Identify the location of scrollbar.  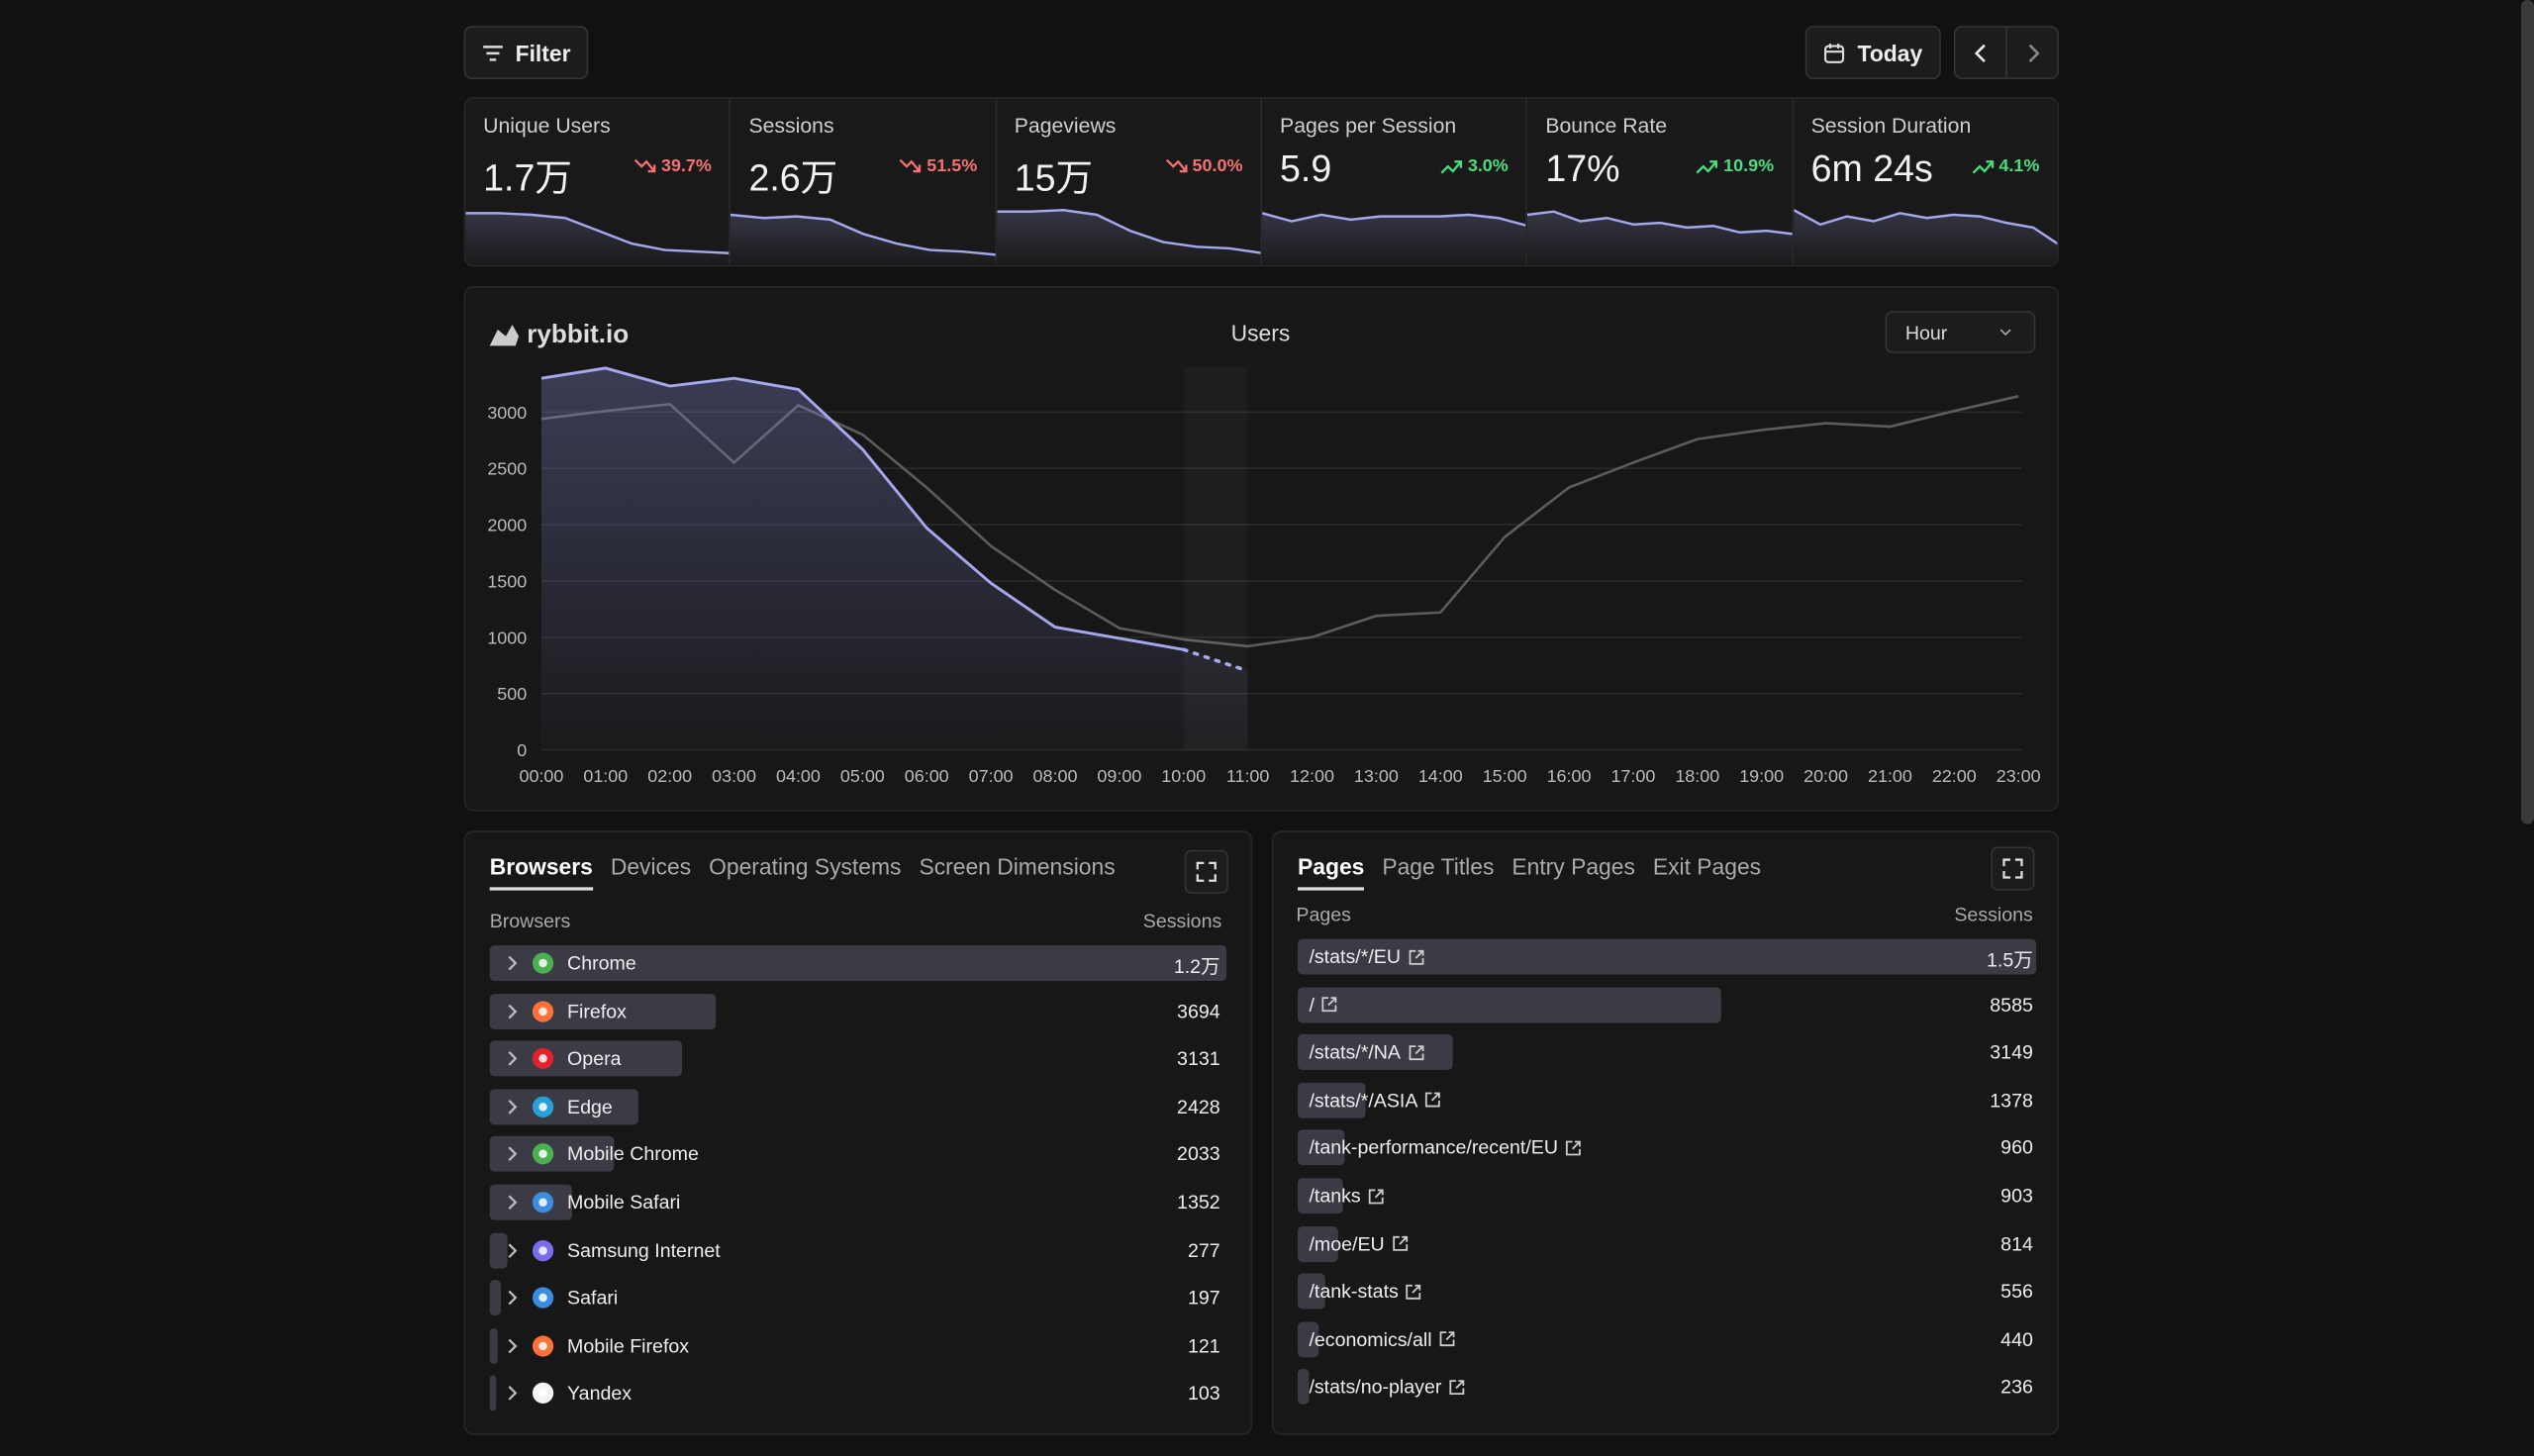
(2527, 412).